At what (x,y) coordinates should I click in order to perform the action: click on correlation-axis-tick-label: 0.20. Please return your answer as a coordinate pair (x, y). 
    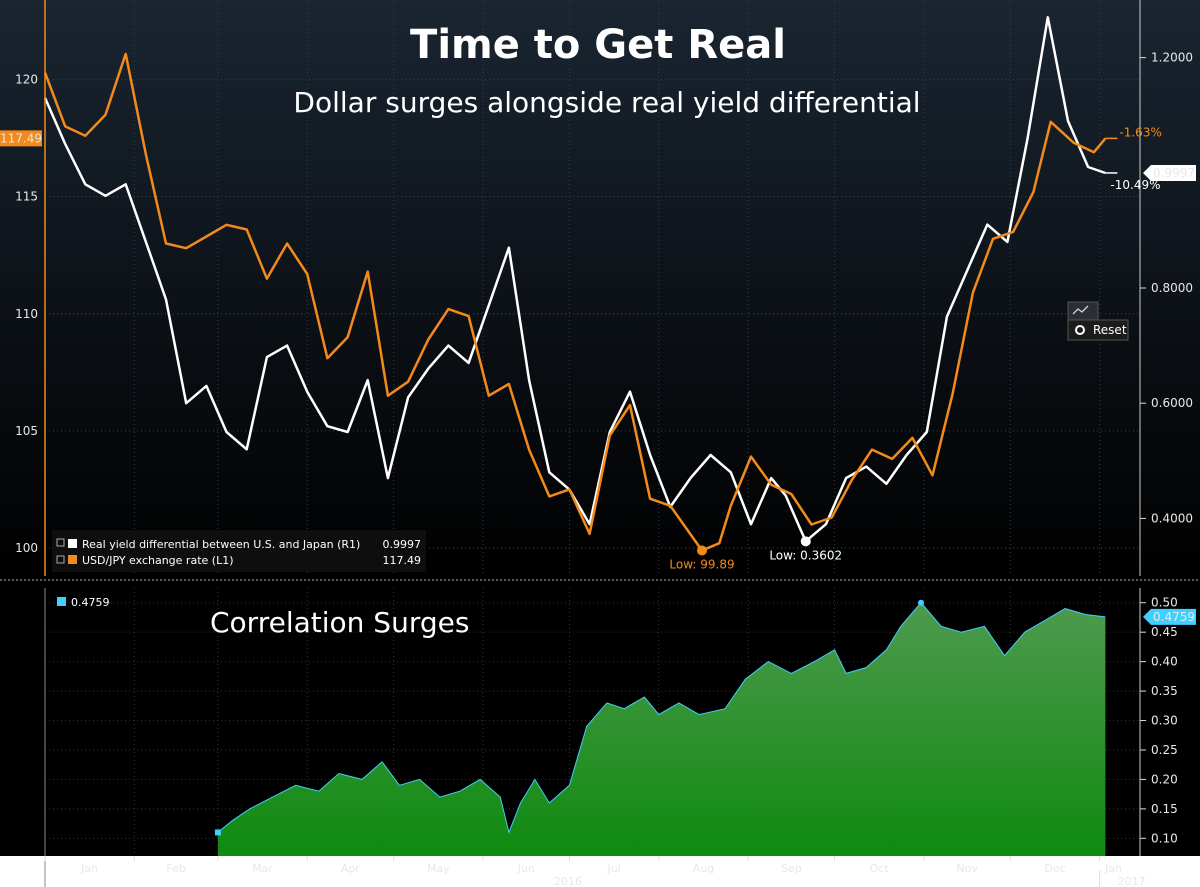
    Looking at the image, I should click on (1164, 779).